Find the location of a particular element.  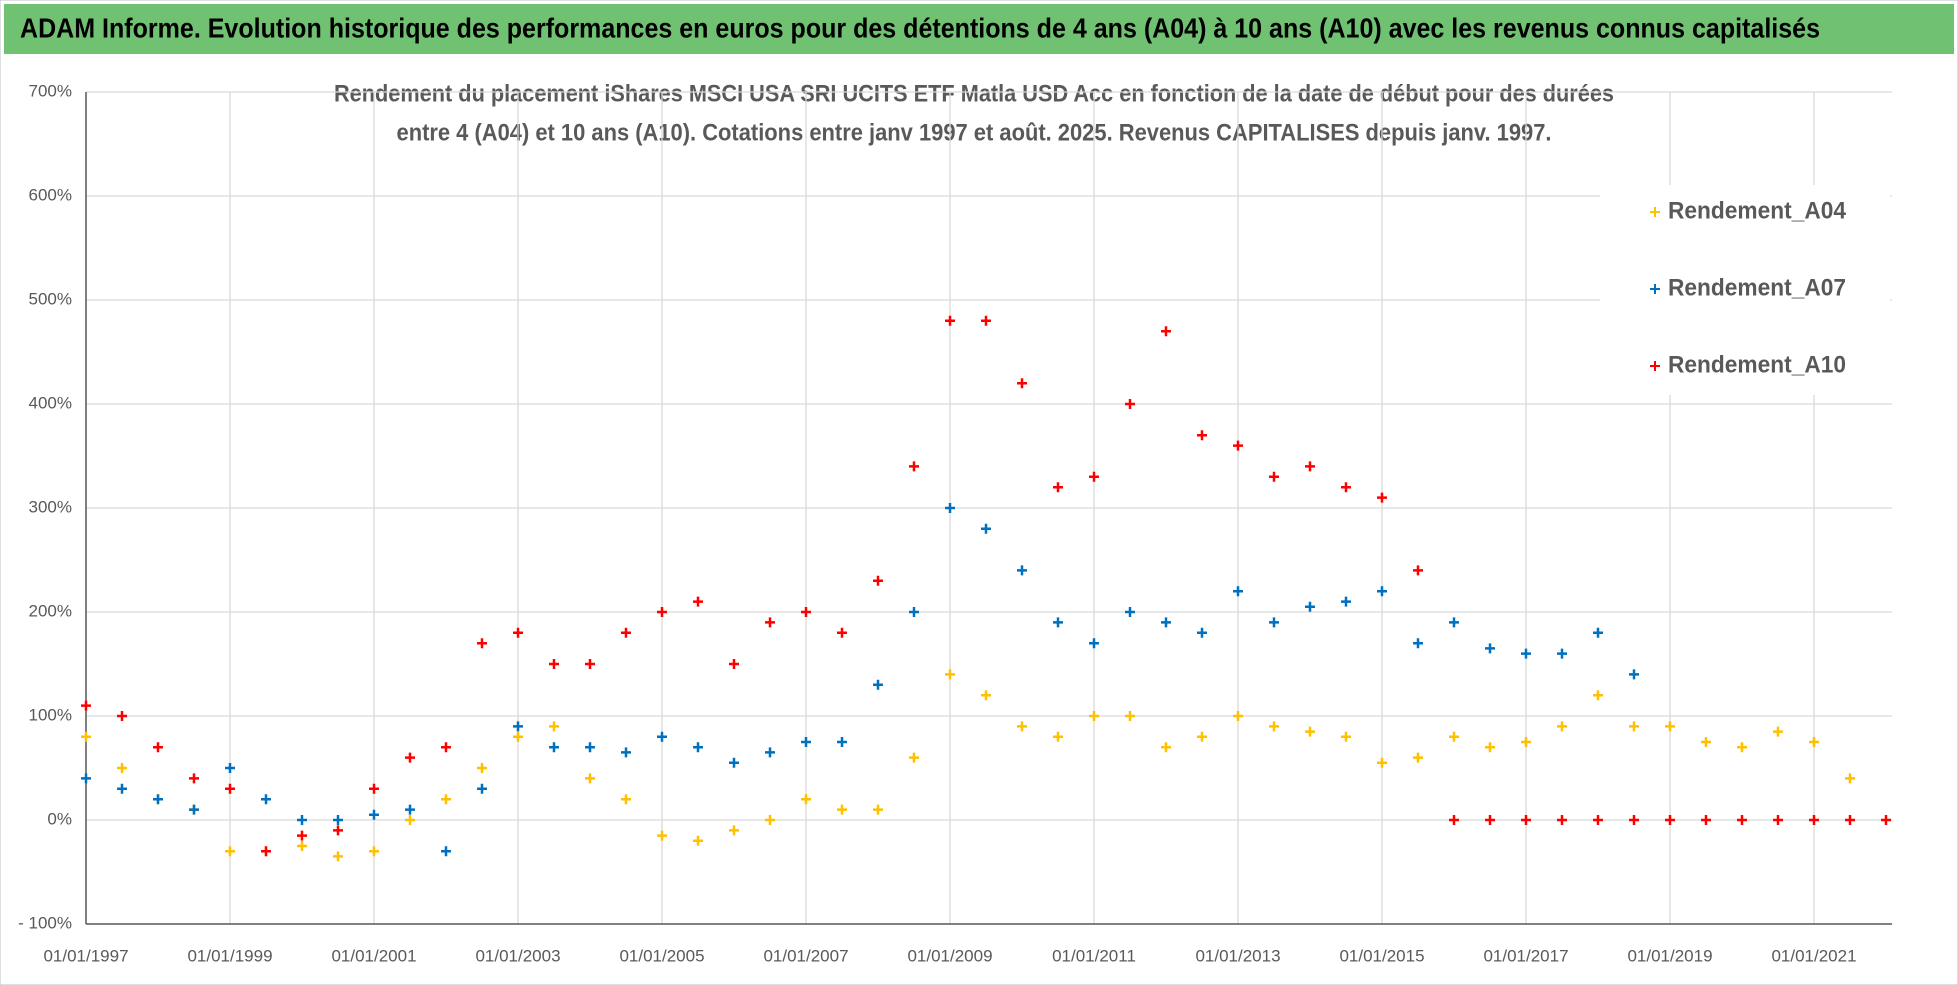

header-bar is located at coordinates (979, 29).